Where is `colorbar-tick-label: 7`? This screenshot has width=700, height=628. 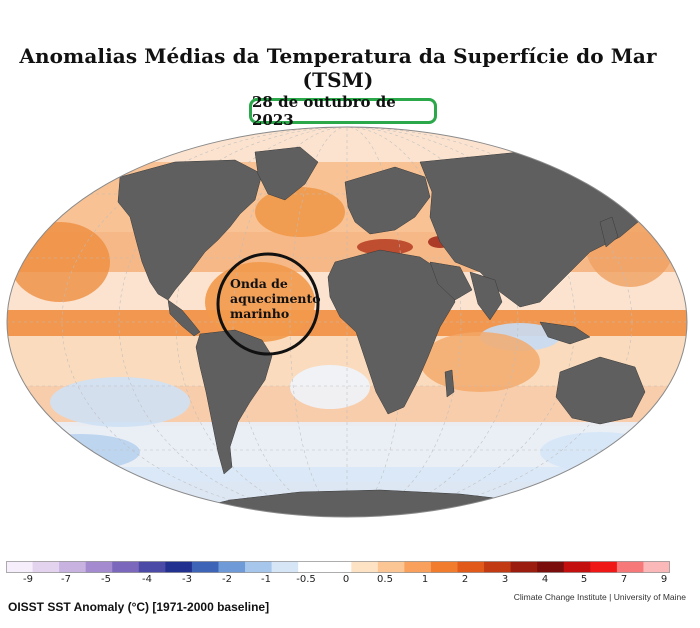
colorbar-tick-label: 7 is located at coordinates (624, 579).